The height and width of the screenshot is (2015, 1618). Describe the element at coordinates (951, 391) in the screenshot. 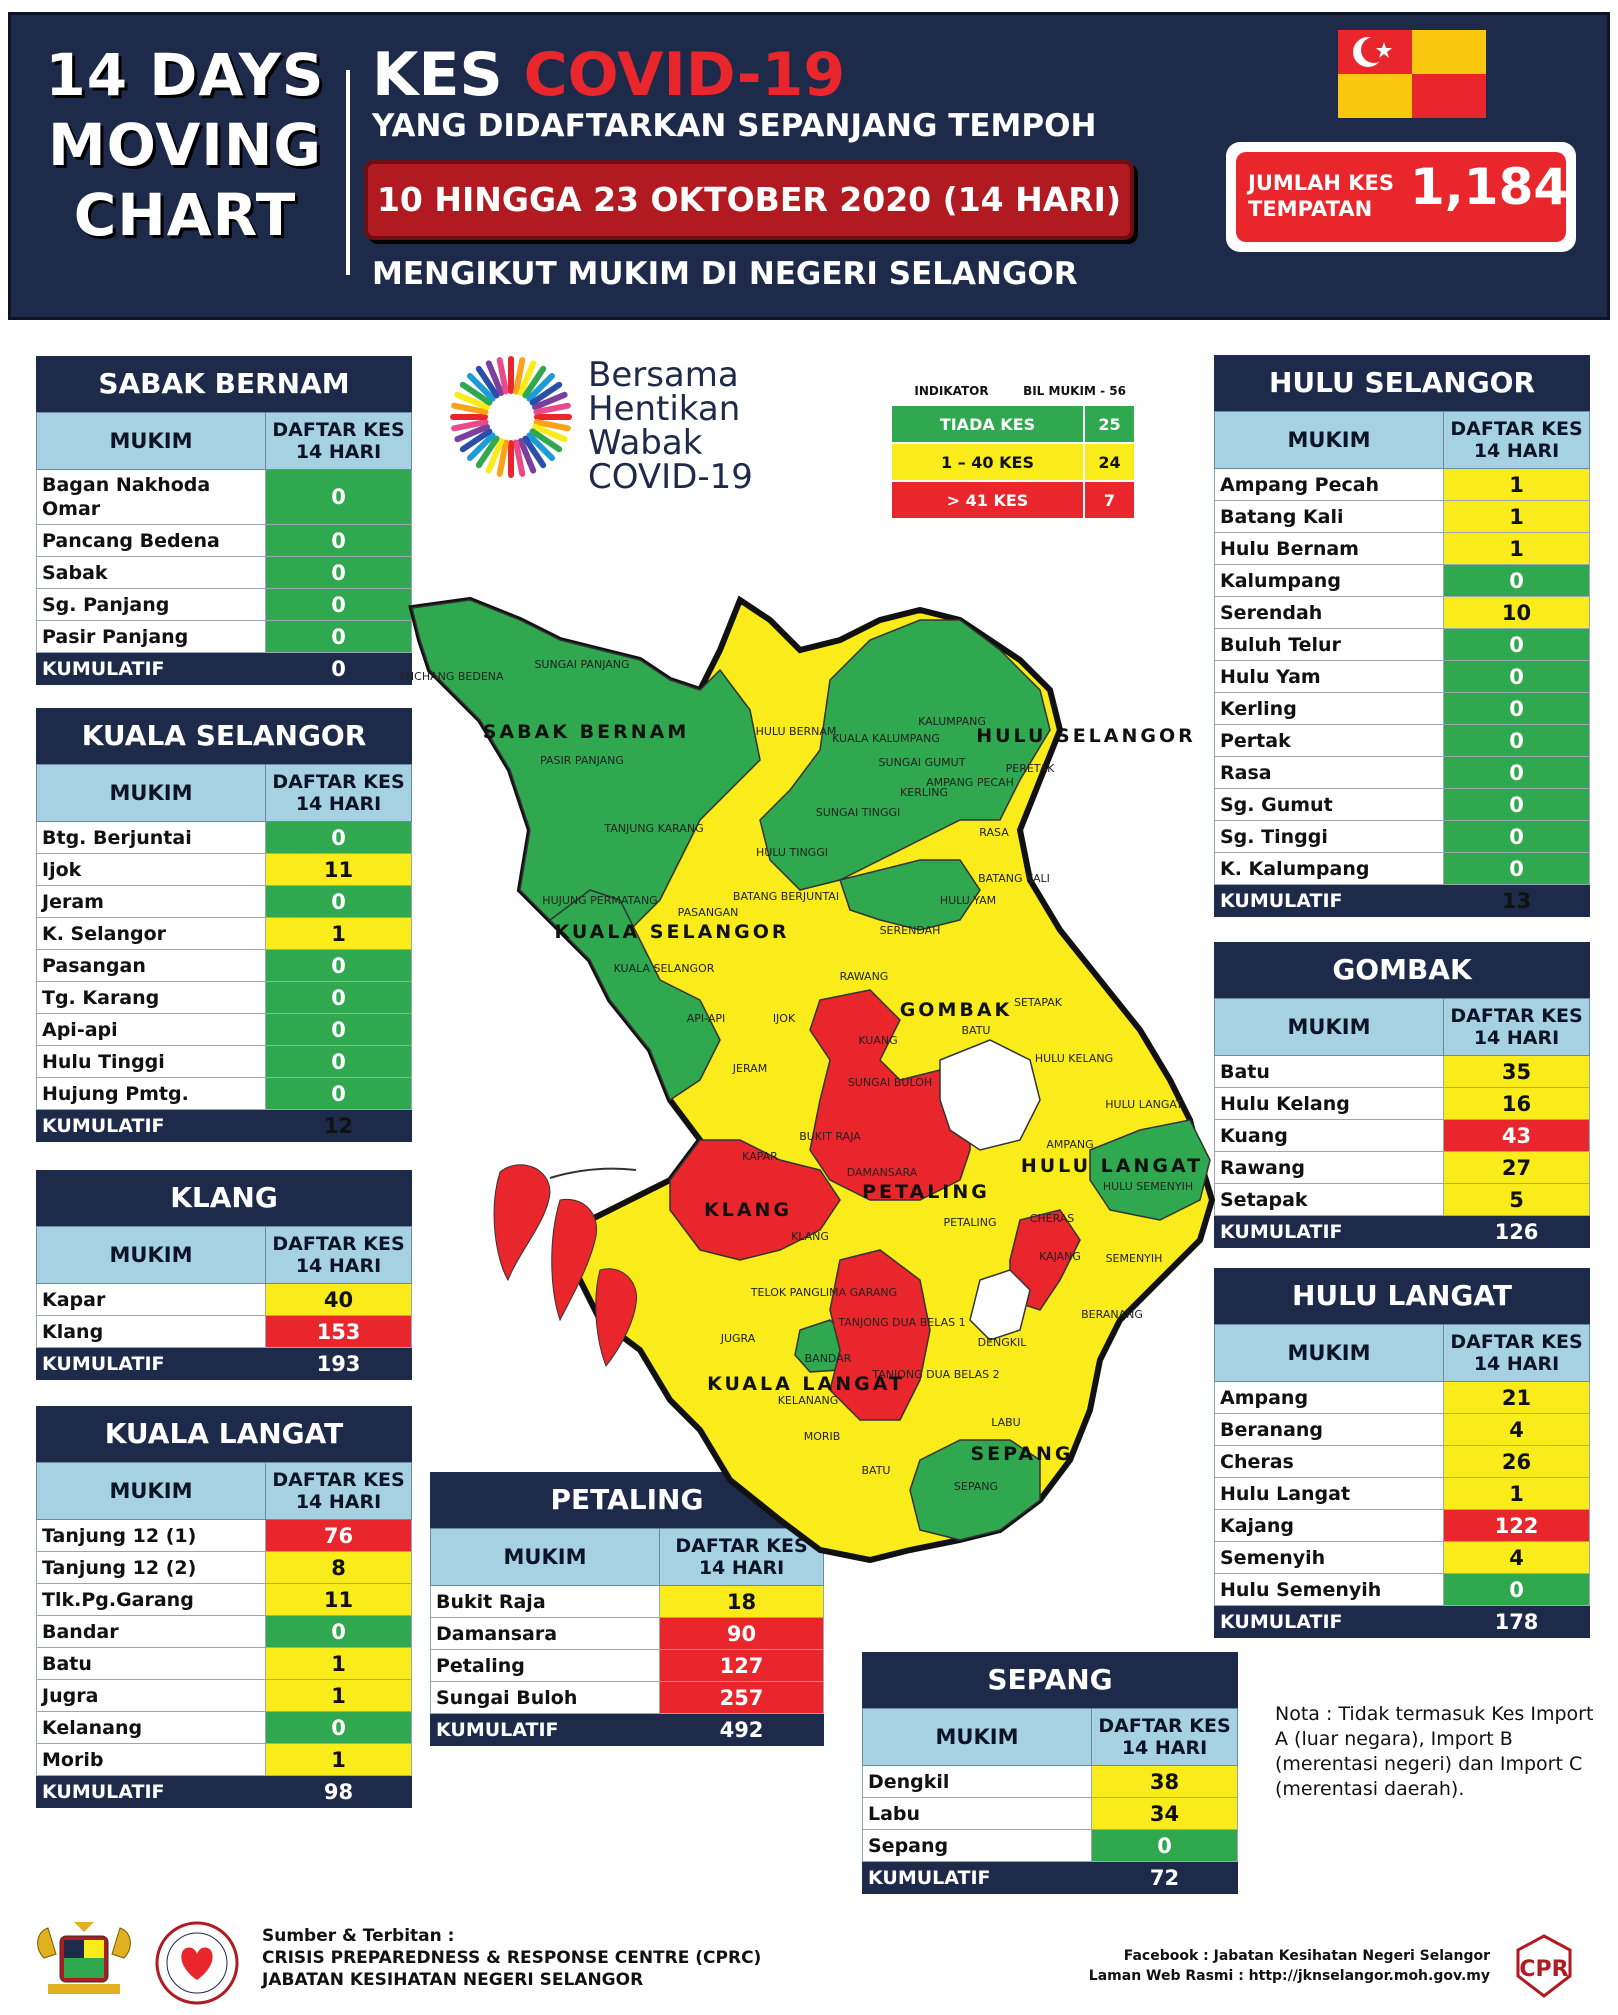

I see `indicator-header-label: INDIKATOR` at that location.